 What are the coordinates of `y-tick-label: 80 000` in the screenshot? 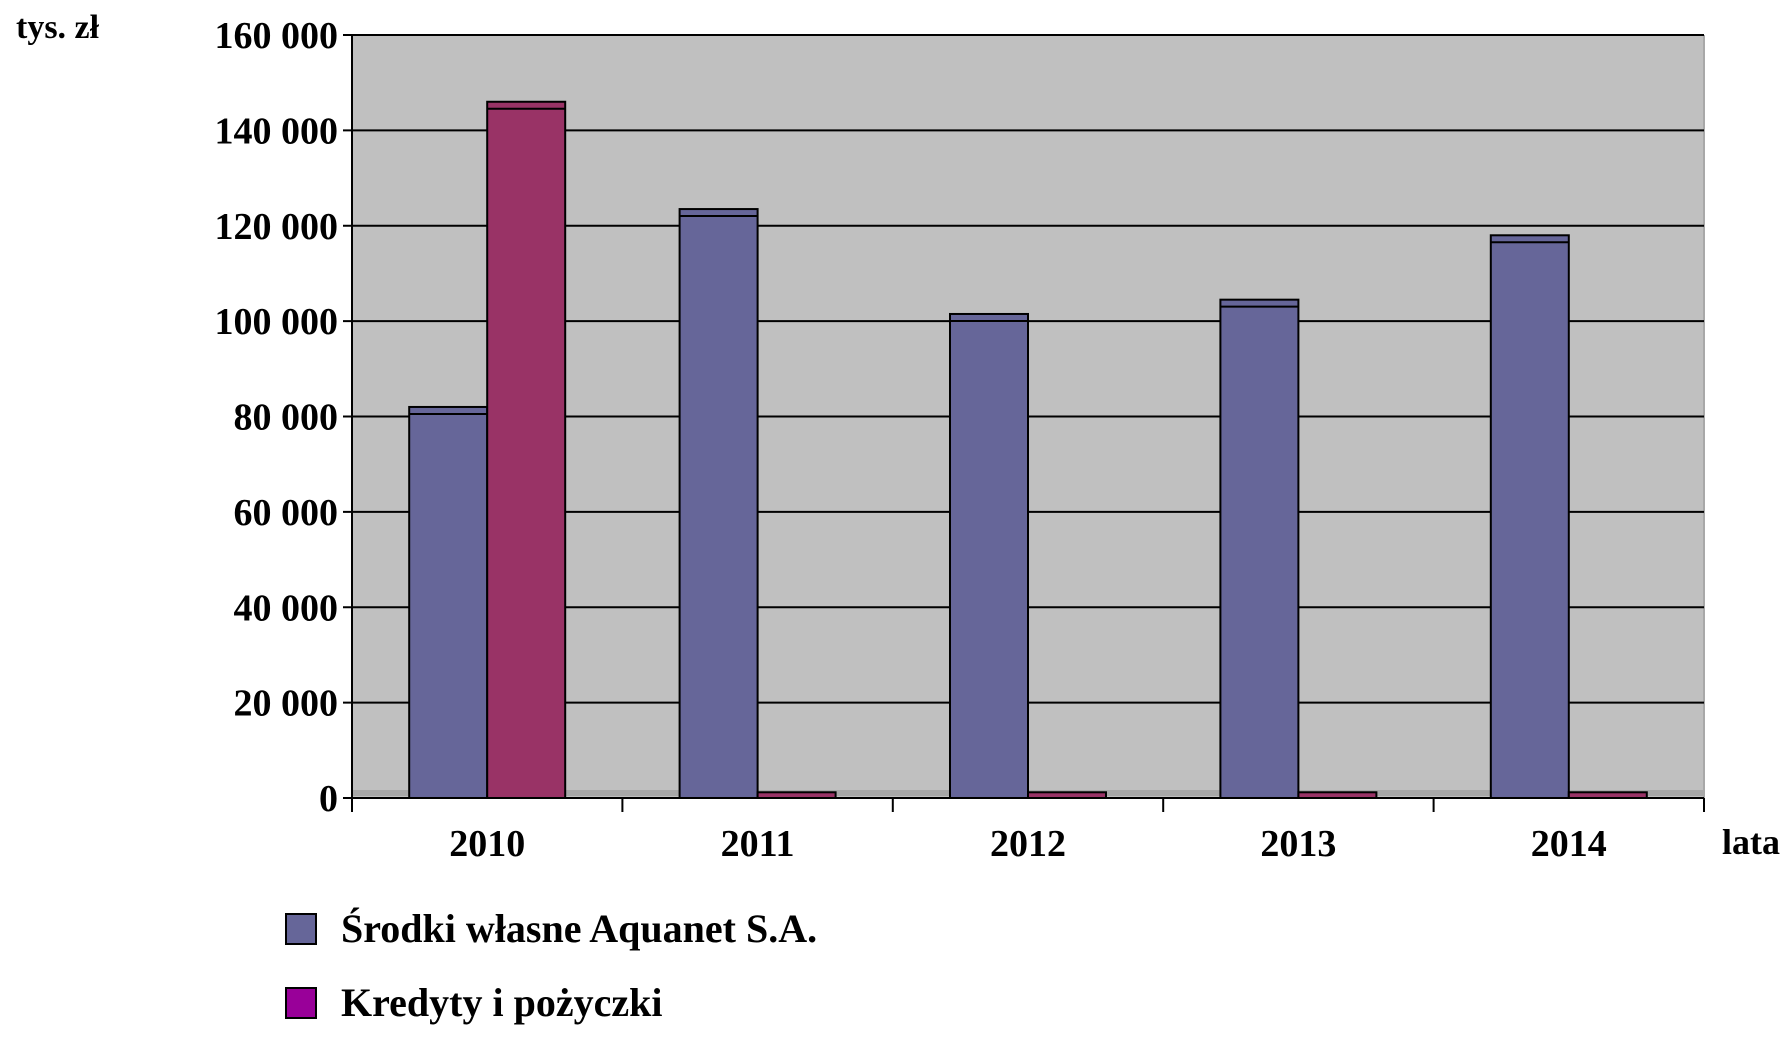 It's located at (286, 418).